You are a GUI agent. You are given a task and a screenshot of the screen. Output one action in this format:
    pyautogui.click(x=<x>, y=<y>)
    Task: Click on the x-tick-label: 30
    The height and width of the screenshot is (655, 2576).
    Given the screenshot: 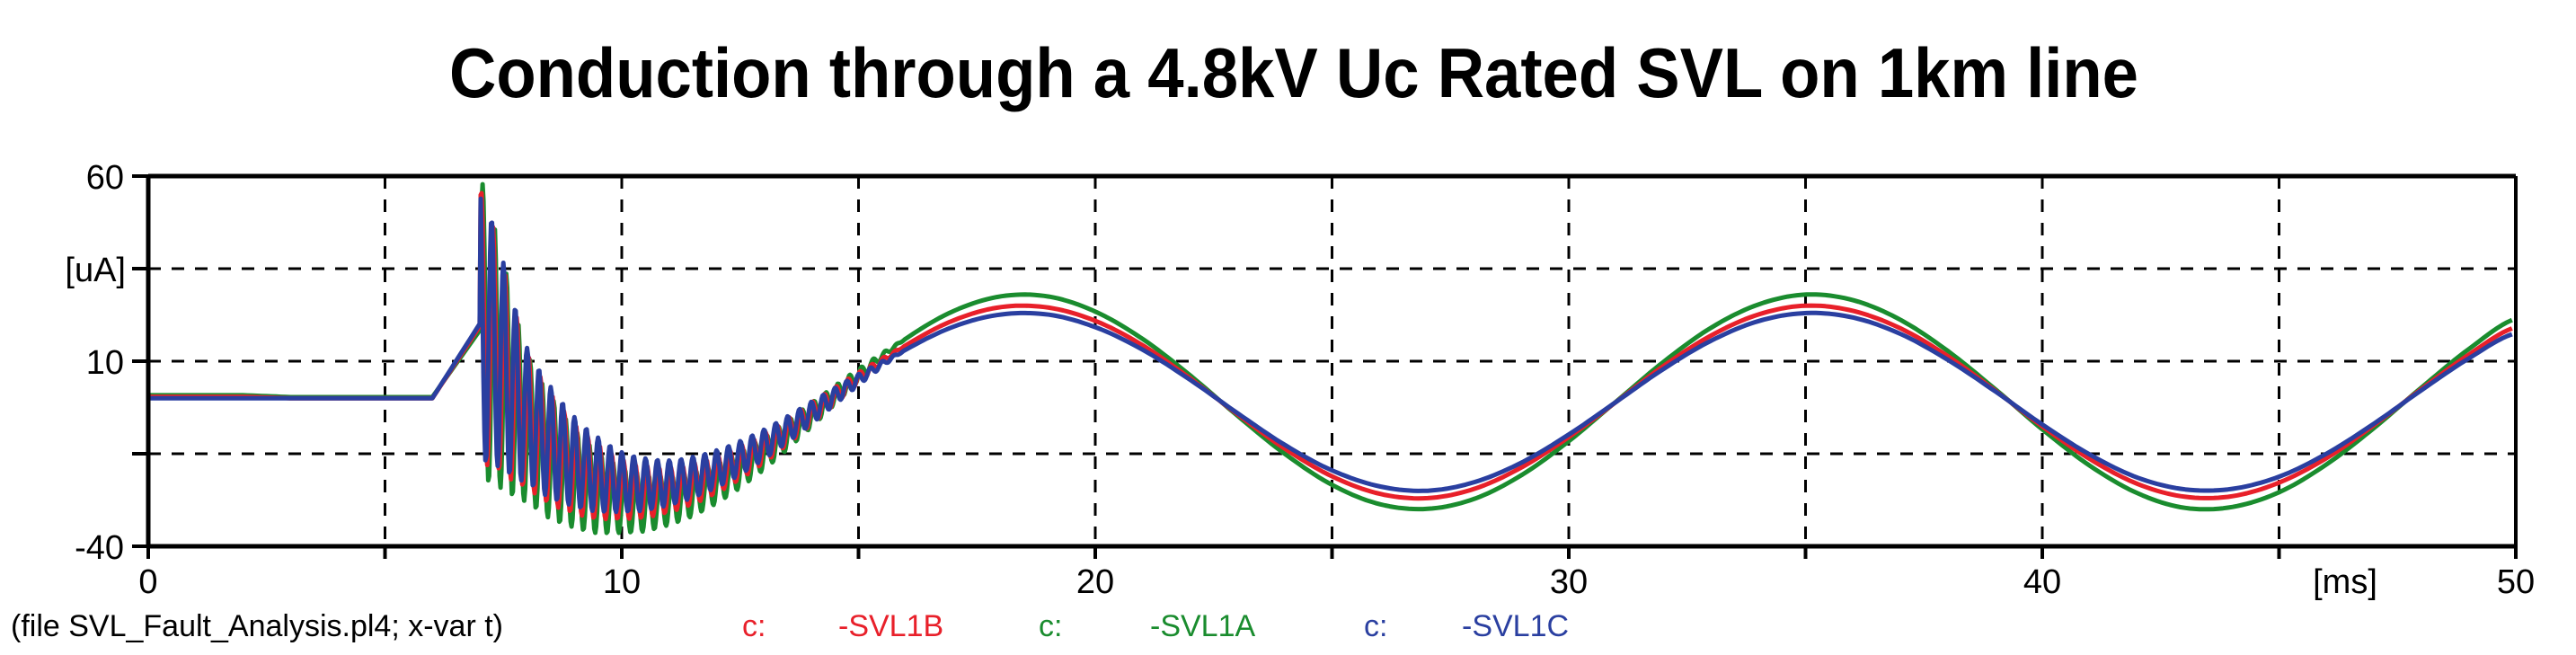 What is the action you would take?
    pyautogui.click(x=1569, y=582)
    